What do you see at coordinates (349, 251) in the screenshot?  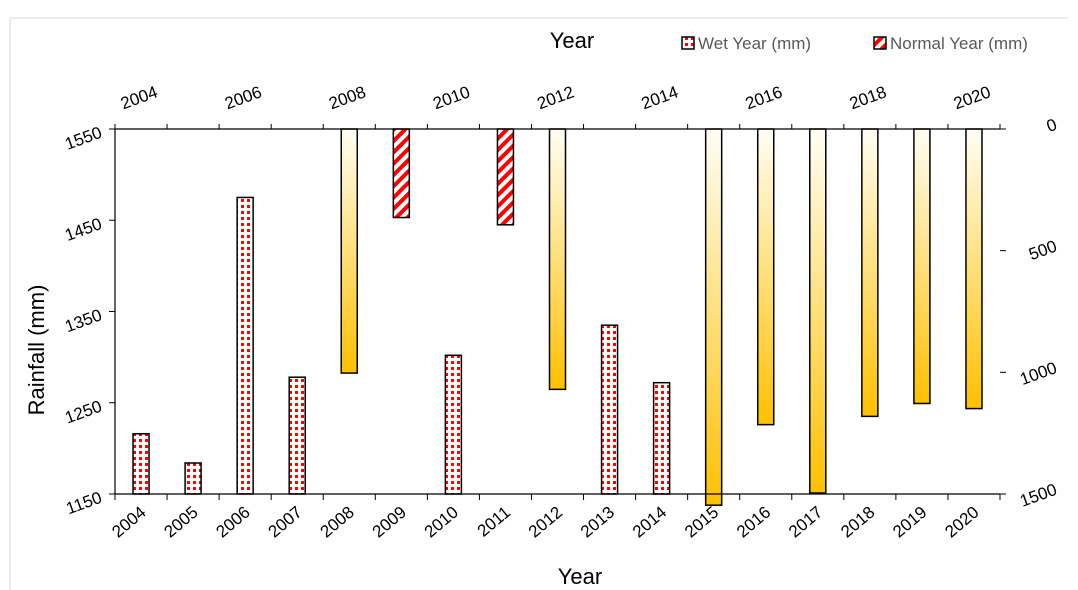 I see `bar-normal-2008` at bounding box center [349, 251].